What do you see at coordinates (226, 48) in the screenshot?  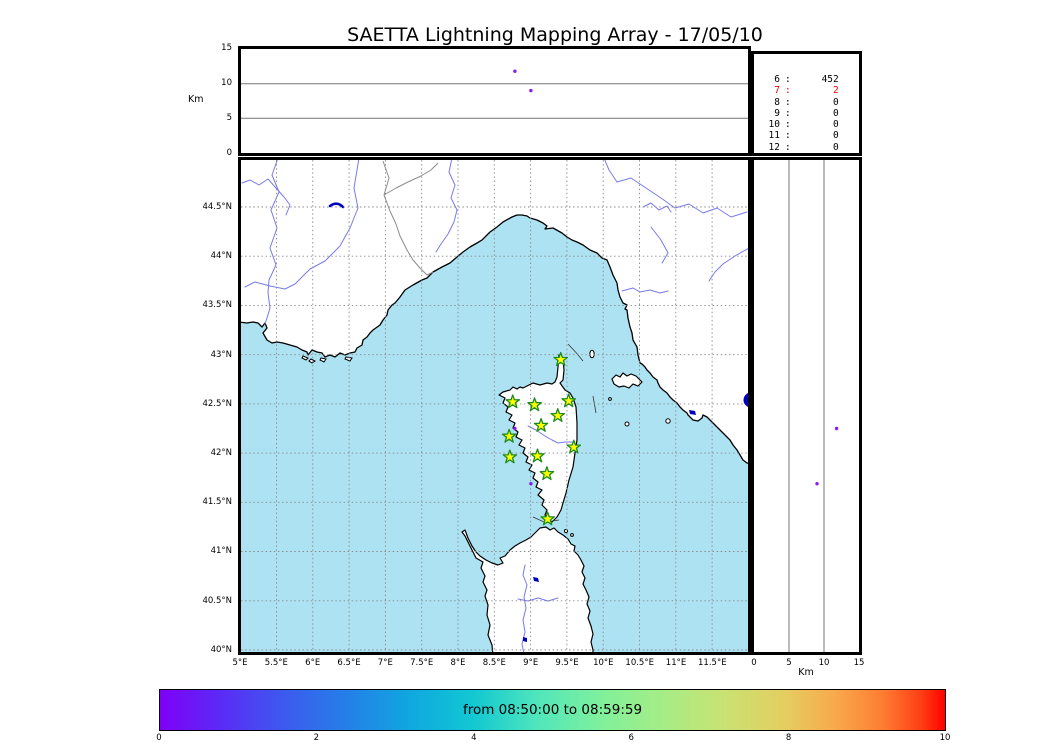 I see `alt-tick-15: 15` at bounding box center [226, 48].